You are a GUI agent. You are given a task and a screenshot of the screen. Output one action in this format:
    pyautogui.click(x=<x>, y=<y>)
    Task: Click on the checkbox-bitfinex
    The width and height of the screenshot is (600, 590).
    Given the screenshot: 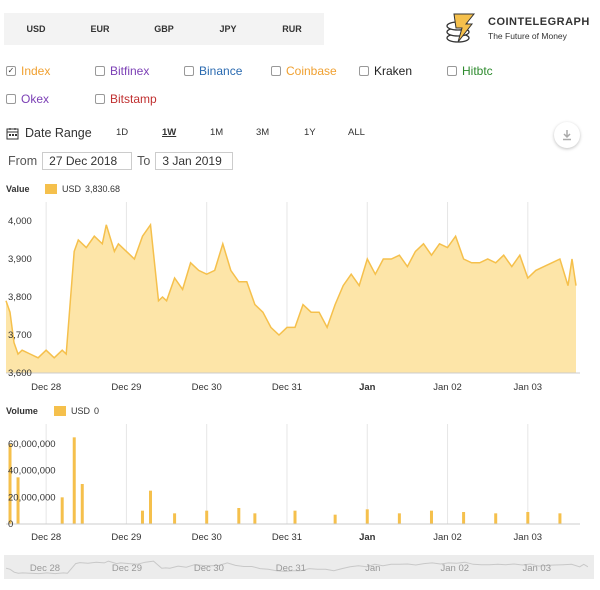 What is the action you would take?
    pyautogui.click(x=100, y=71)
    